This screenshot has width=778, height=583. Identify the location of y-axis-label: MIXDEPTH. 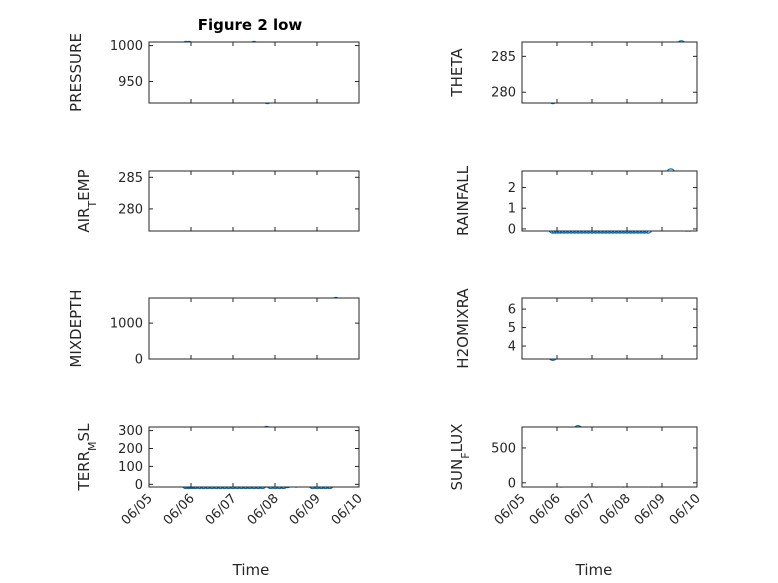
(76, 328).